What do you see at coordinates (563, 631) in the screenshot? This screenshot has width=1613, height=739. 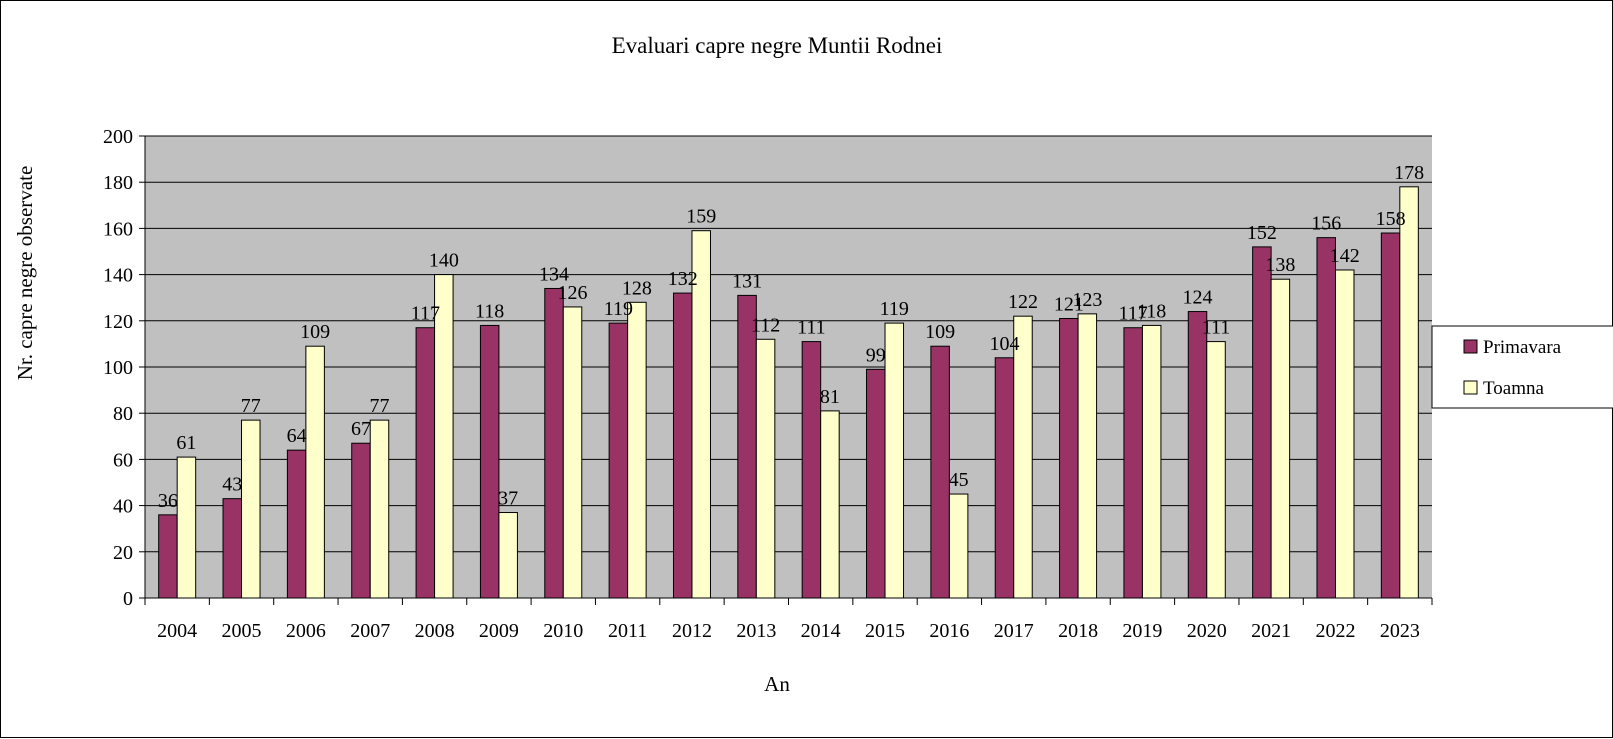 I see `x-tick-label: 2010` at bounding box center [563, 631].